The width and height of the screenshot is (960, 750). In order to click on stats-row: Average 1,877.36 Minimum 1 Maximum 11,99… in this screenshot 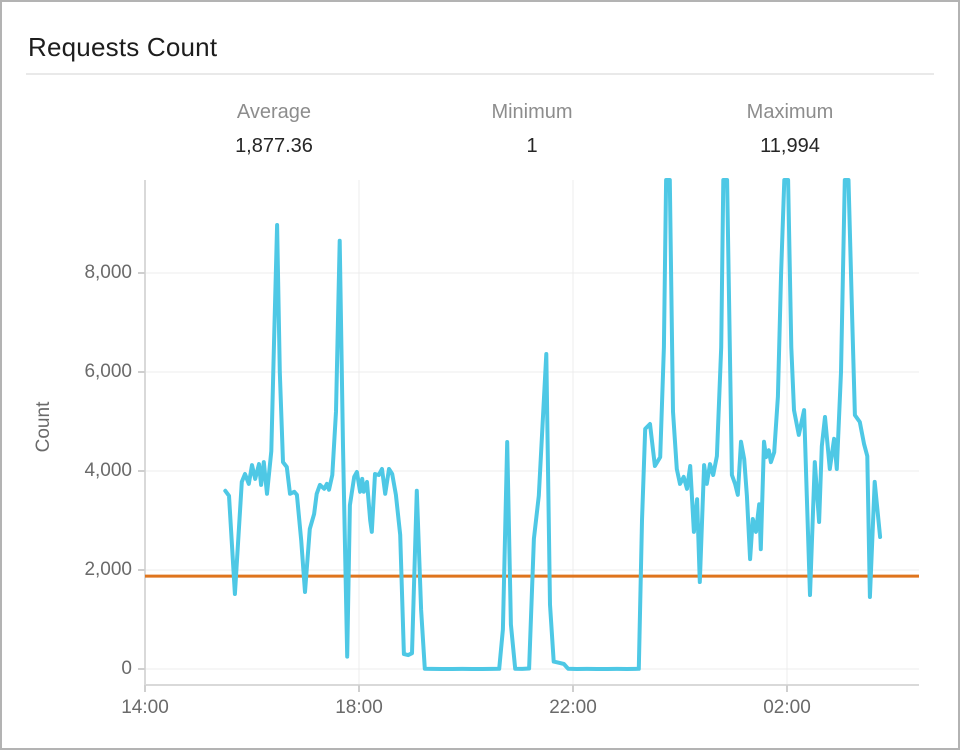, I will do `click(532, 129)`.